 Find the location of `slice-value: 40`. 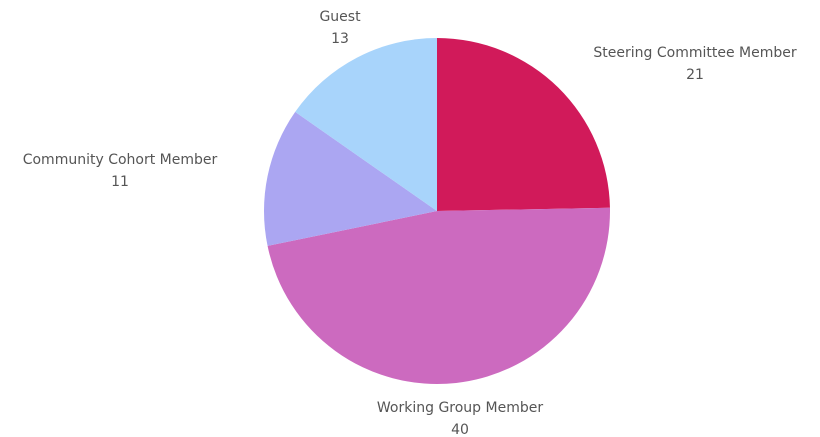

slice-value: 40 is located at coordinates (460, 429).